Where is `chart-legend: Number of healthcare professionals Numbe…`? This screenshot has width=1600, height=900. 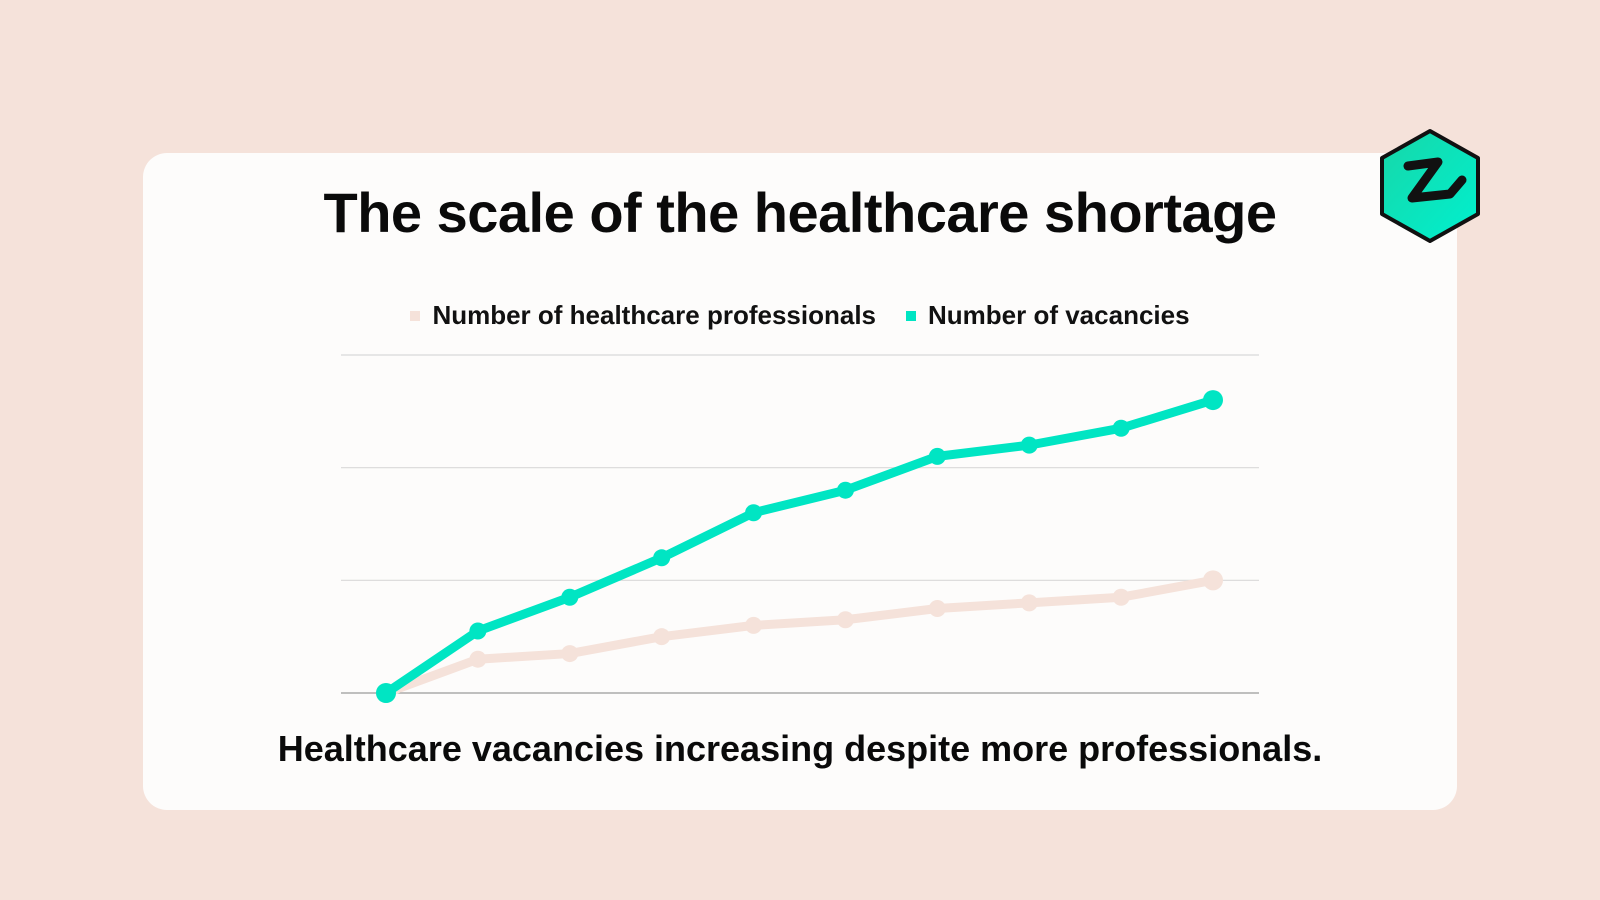
chart-legend: Number of healthcare professionals Numbe… is located at coordinates (800, 315).